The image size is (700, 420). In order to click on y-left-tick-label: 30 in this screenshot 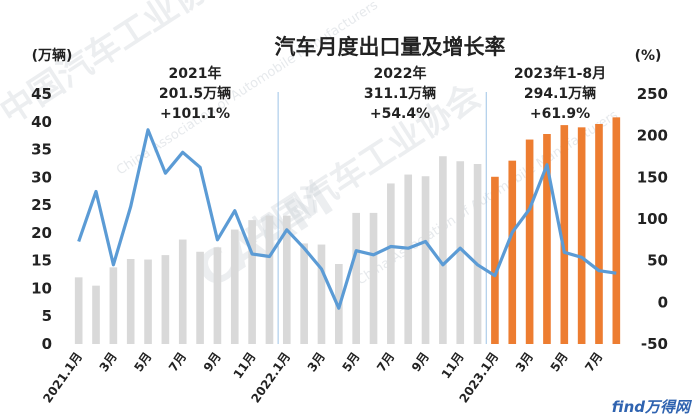, I will do `click(41, 177)`.